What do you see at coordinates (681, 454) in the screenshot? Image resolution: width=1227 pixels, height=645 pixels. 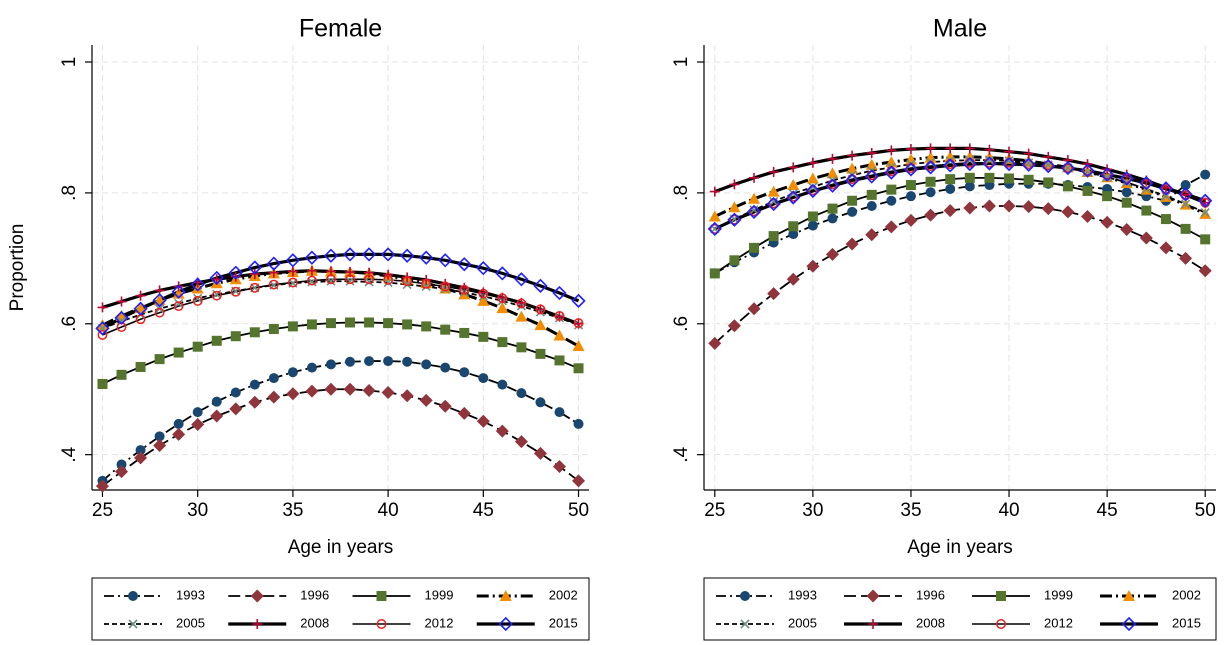 I see `y-tick-label: .4` at bounding box center [681, 454].